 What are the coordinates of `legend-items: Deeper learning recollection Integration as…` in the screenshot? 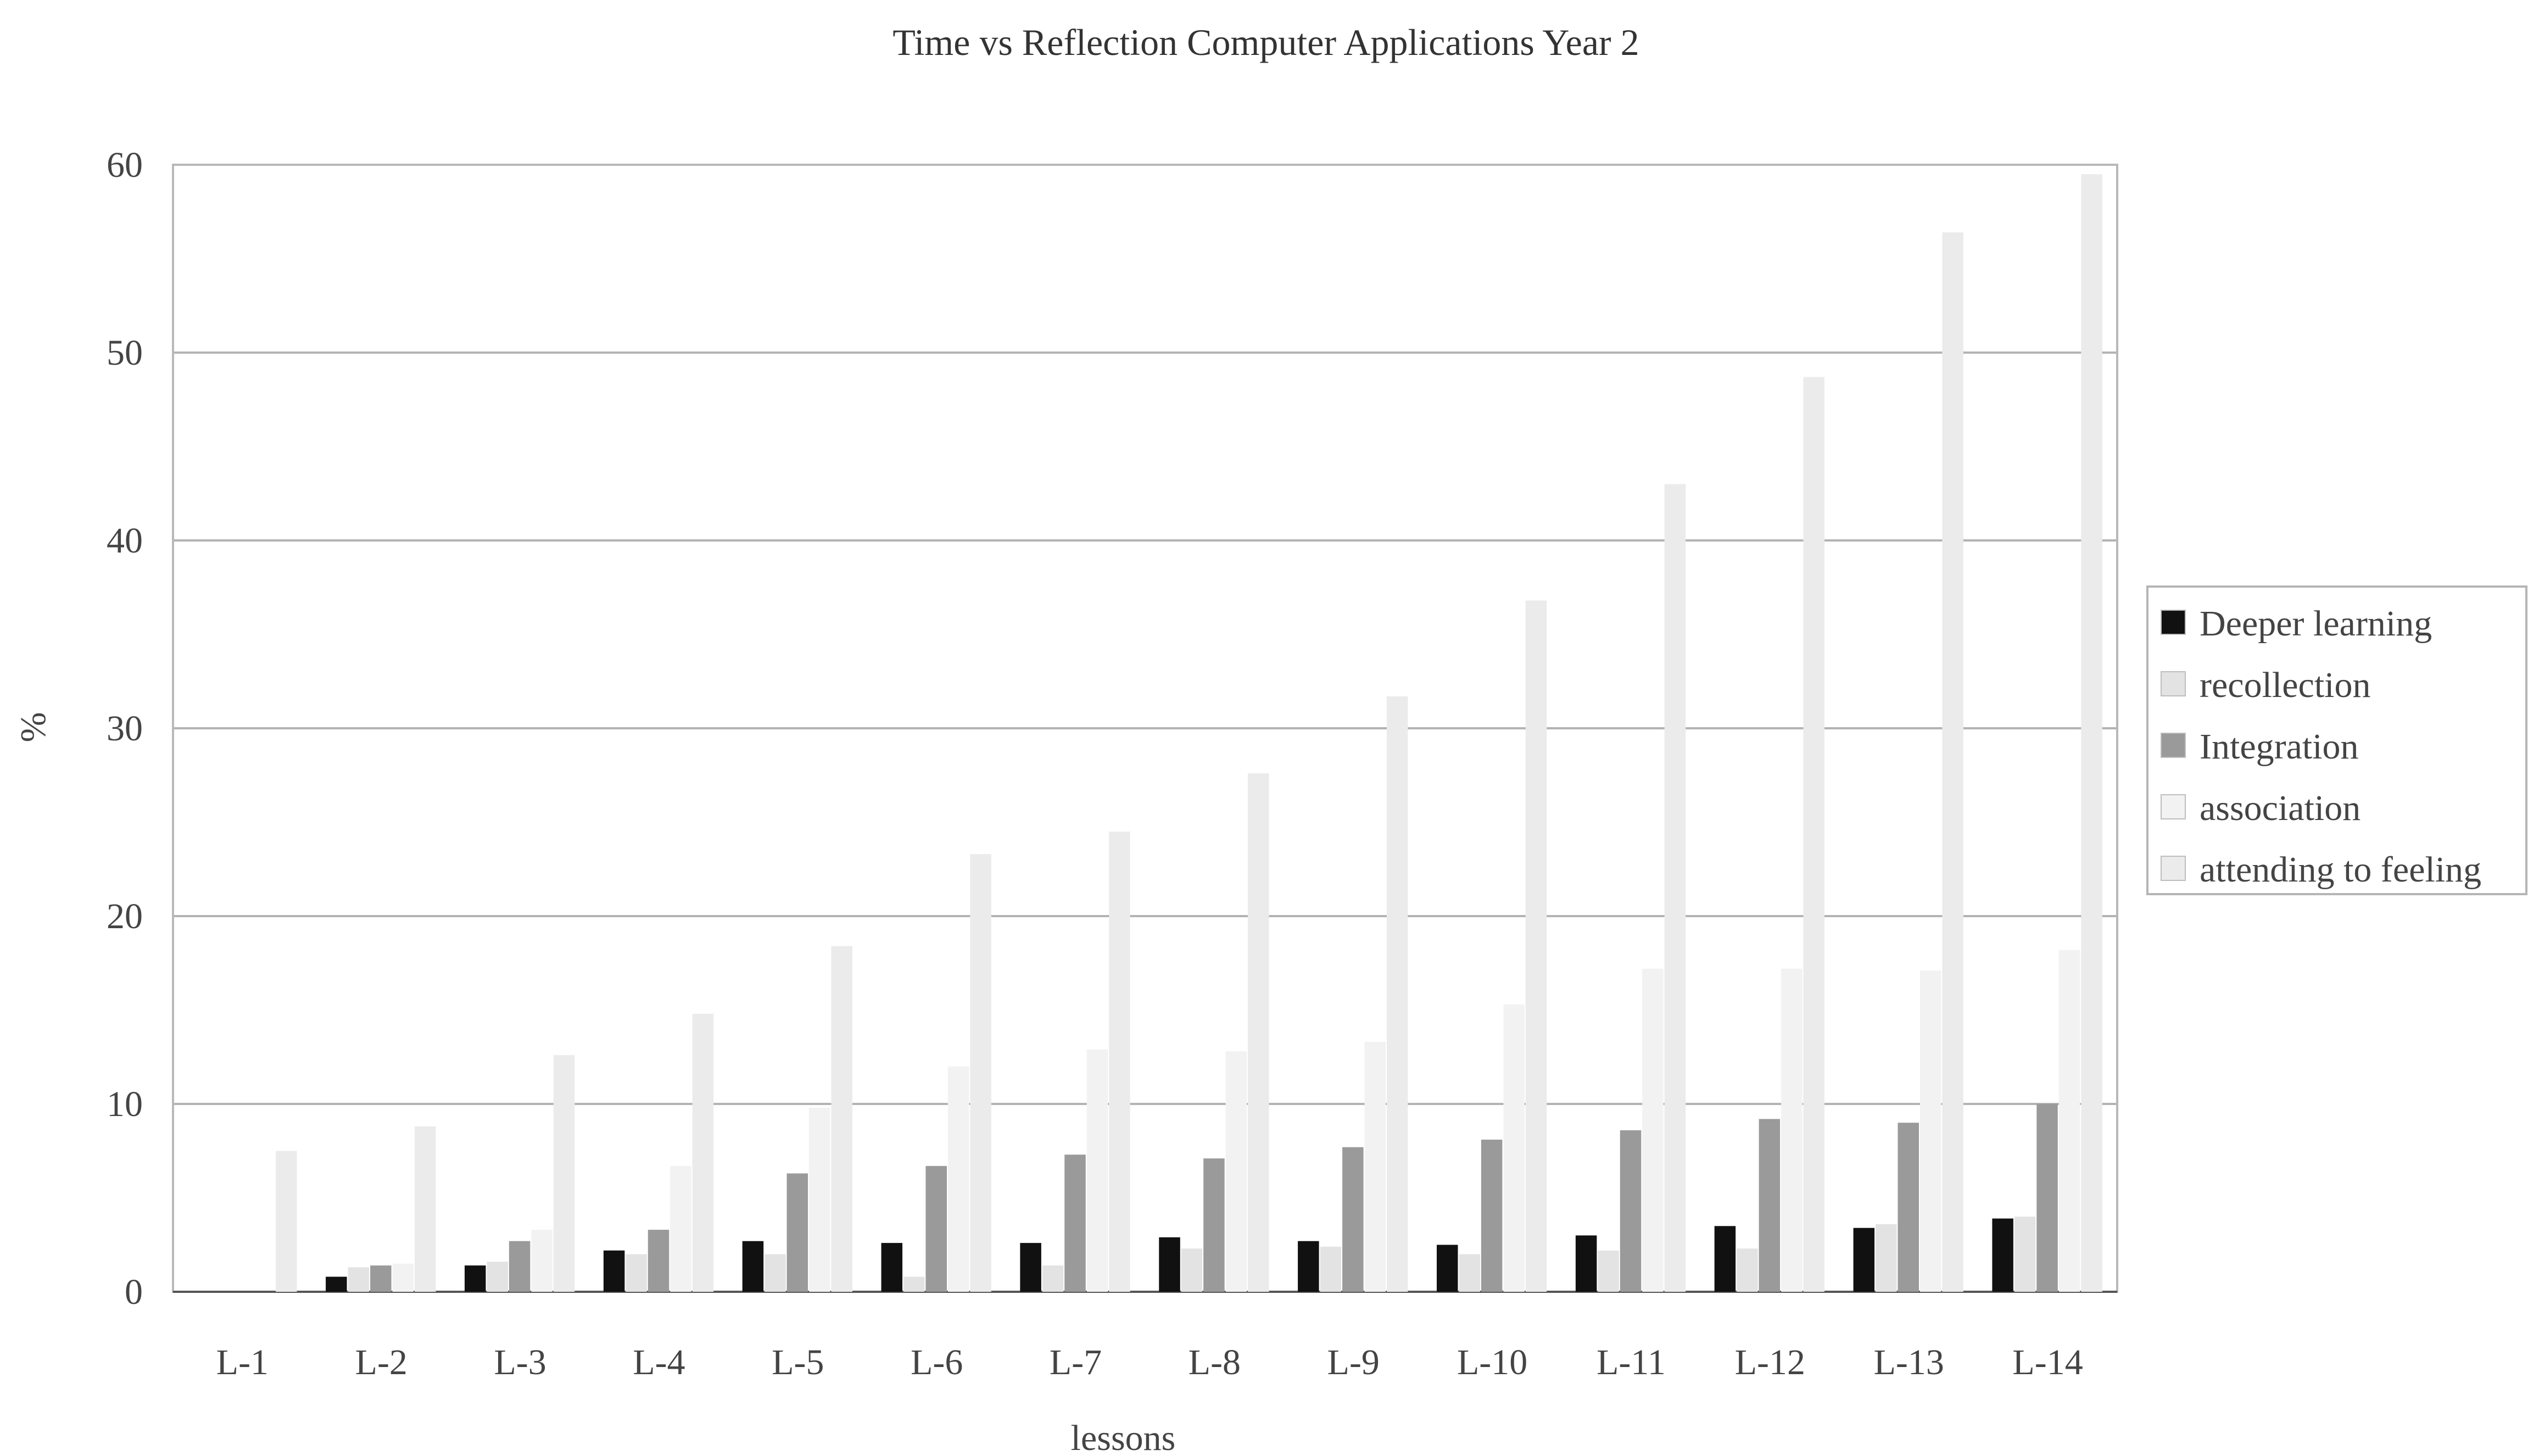 It's located at (2321, 747).